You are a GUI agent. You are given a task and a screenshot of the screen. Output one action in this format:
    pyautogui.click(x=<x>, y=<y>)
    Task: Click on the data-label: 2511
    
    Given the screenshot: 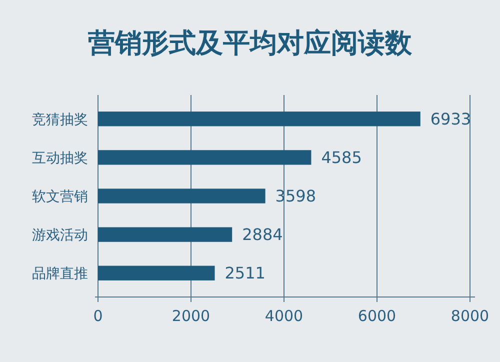 What is the action you would take?
    pyautogui.click(x=245, y=273)
    